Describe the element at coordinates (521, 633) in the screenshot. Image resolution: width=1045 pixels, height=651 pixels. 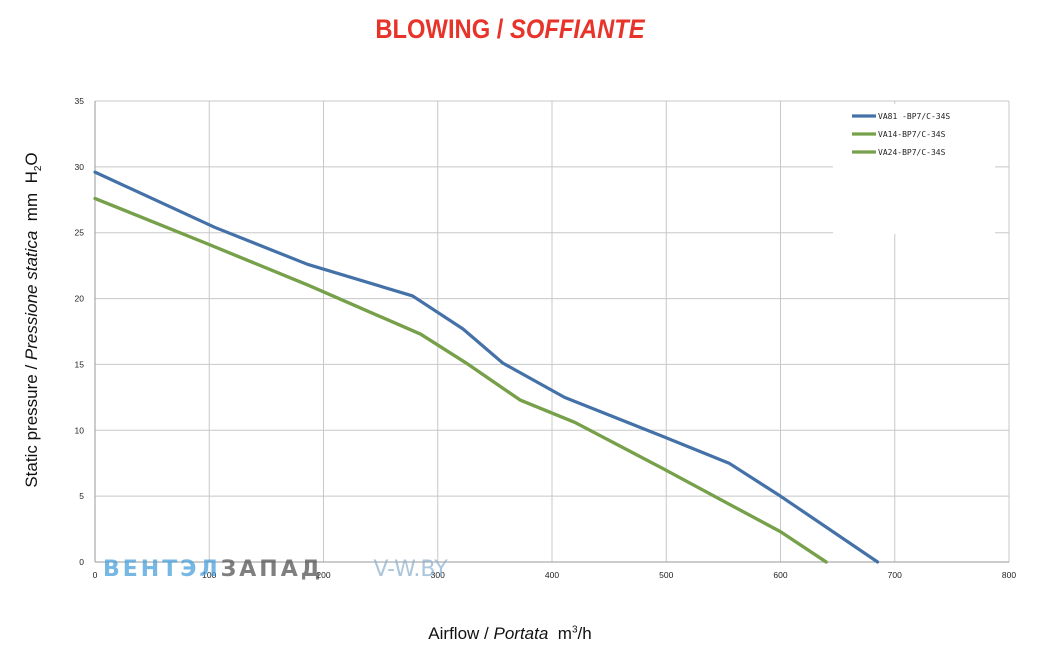
I see `x-label-italic: Portata` at that location.